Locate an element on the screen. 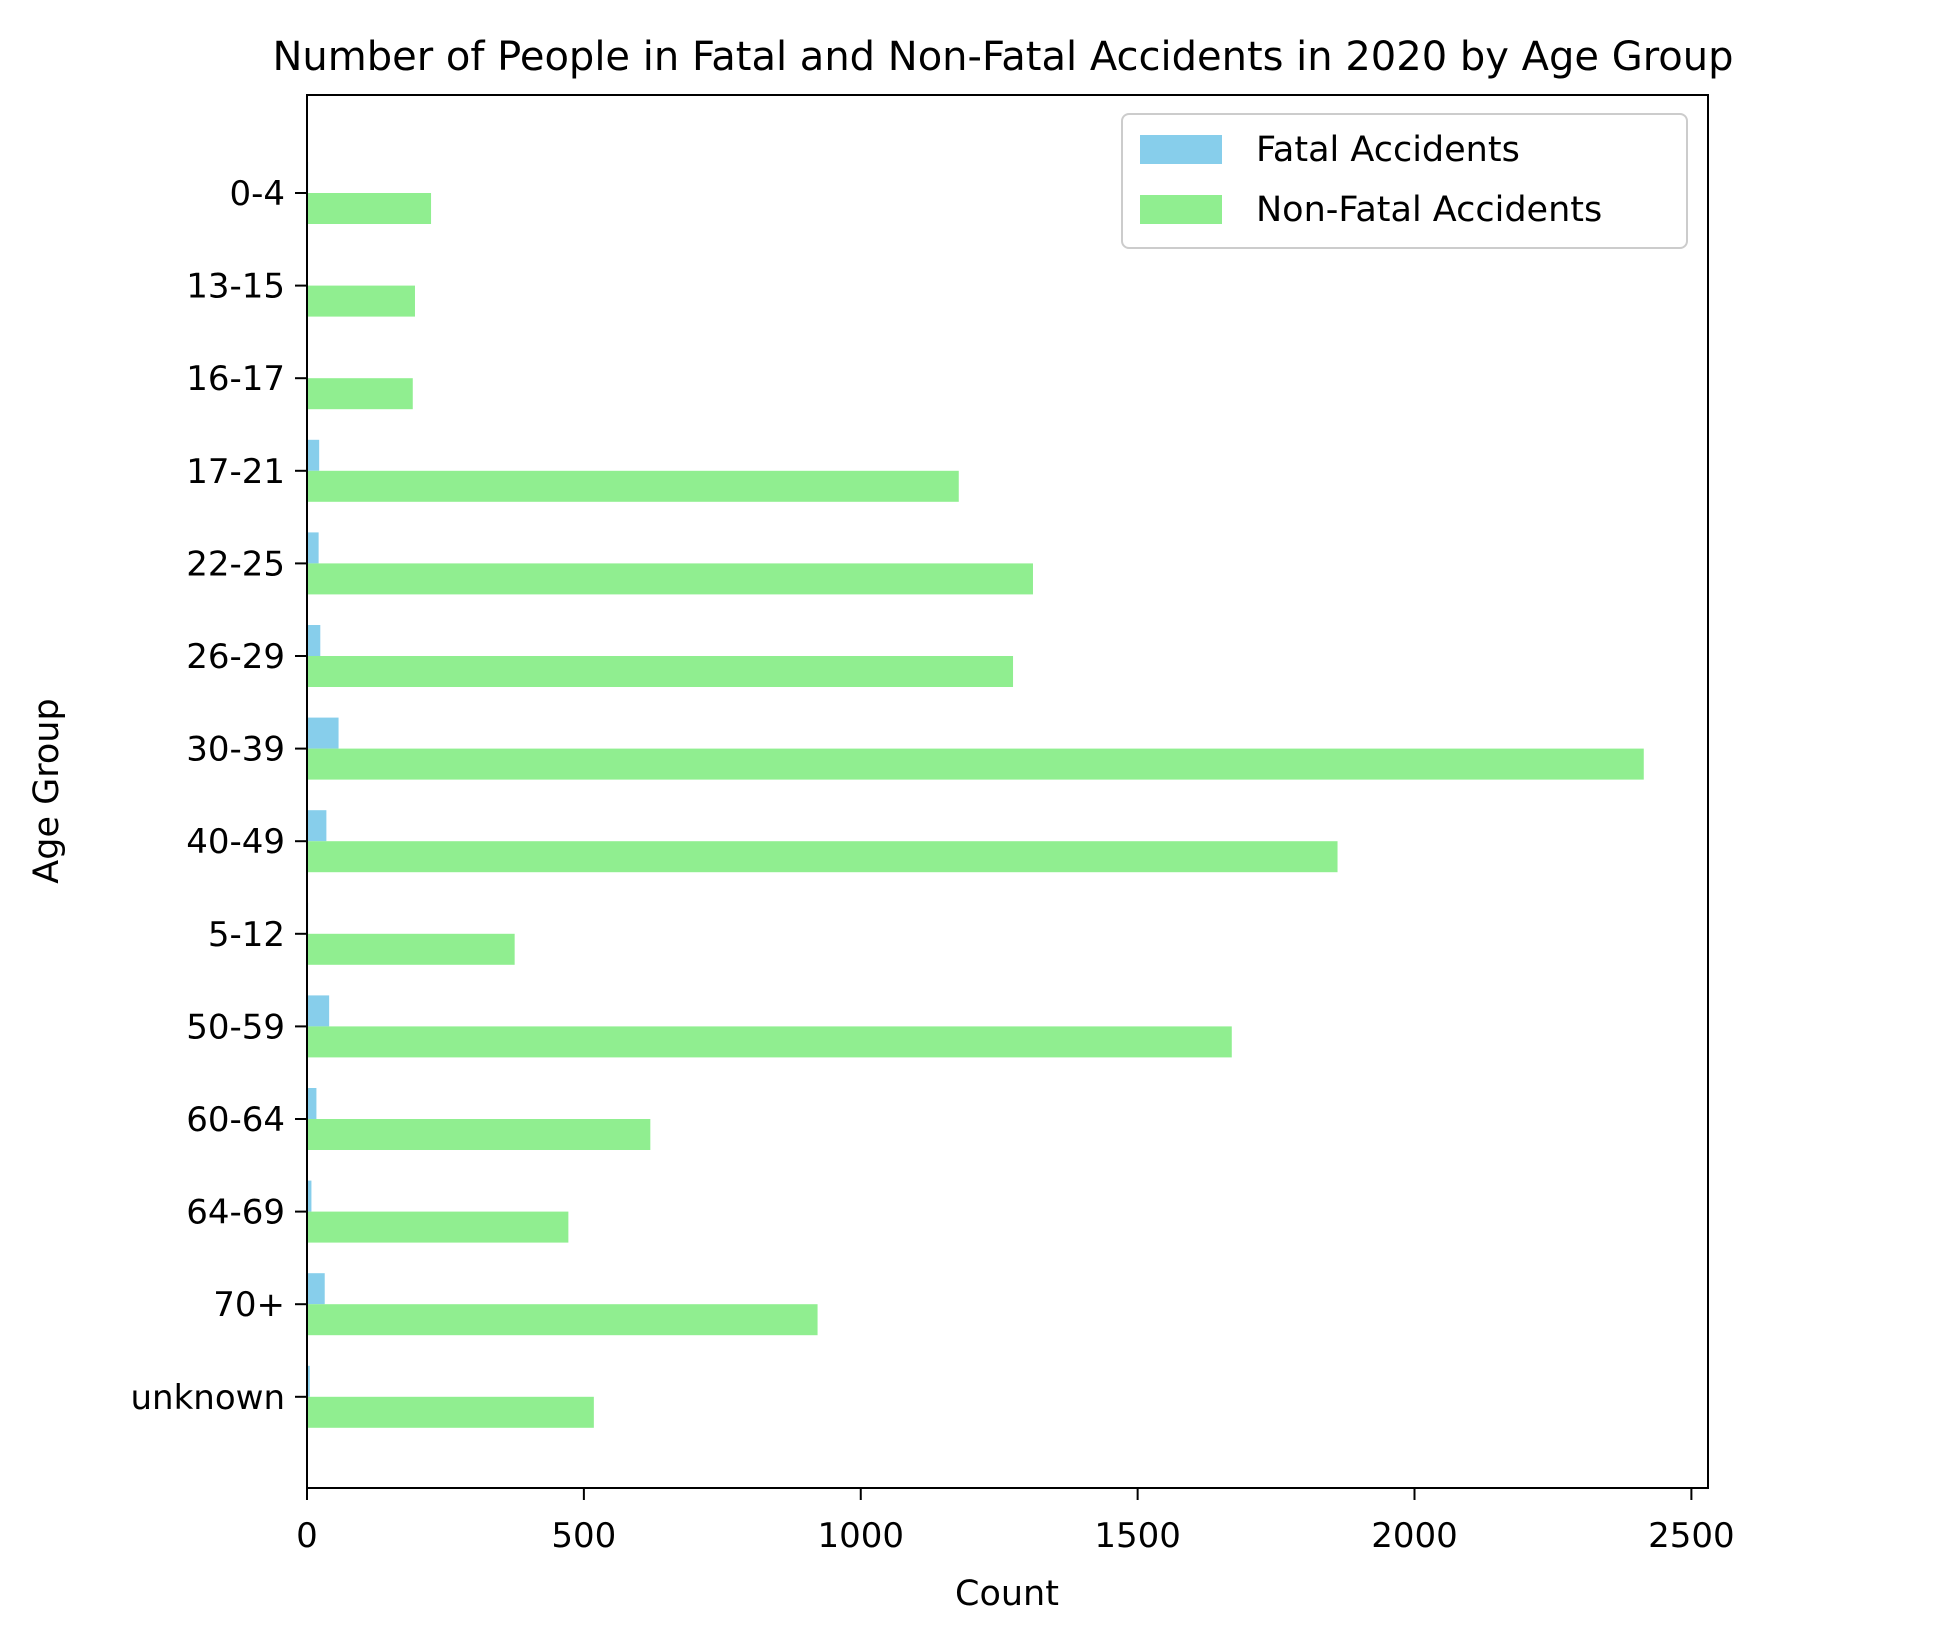 Image resolution: width=1946 pixels, height=1634 pixels. legend: Fatal Accidents Non-Fatal Accidents is located at coordinates (1404, 181).